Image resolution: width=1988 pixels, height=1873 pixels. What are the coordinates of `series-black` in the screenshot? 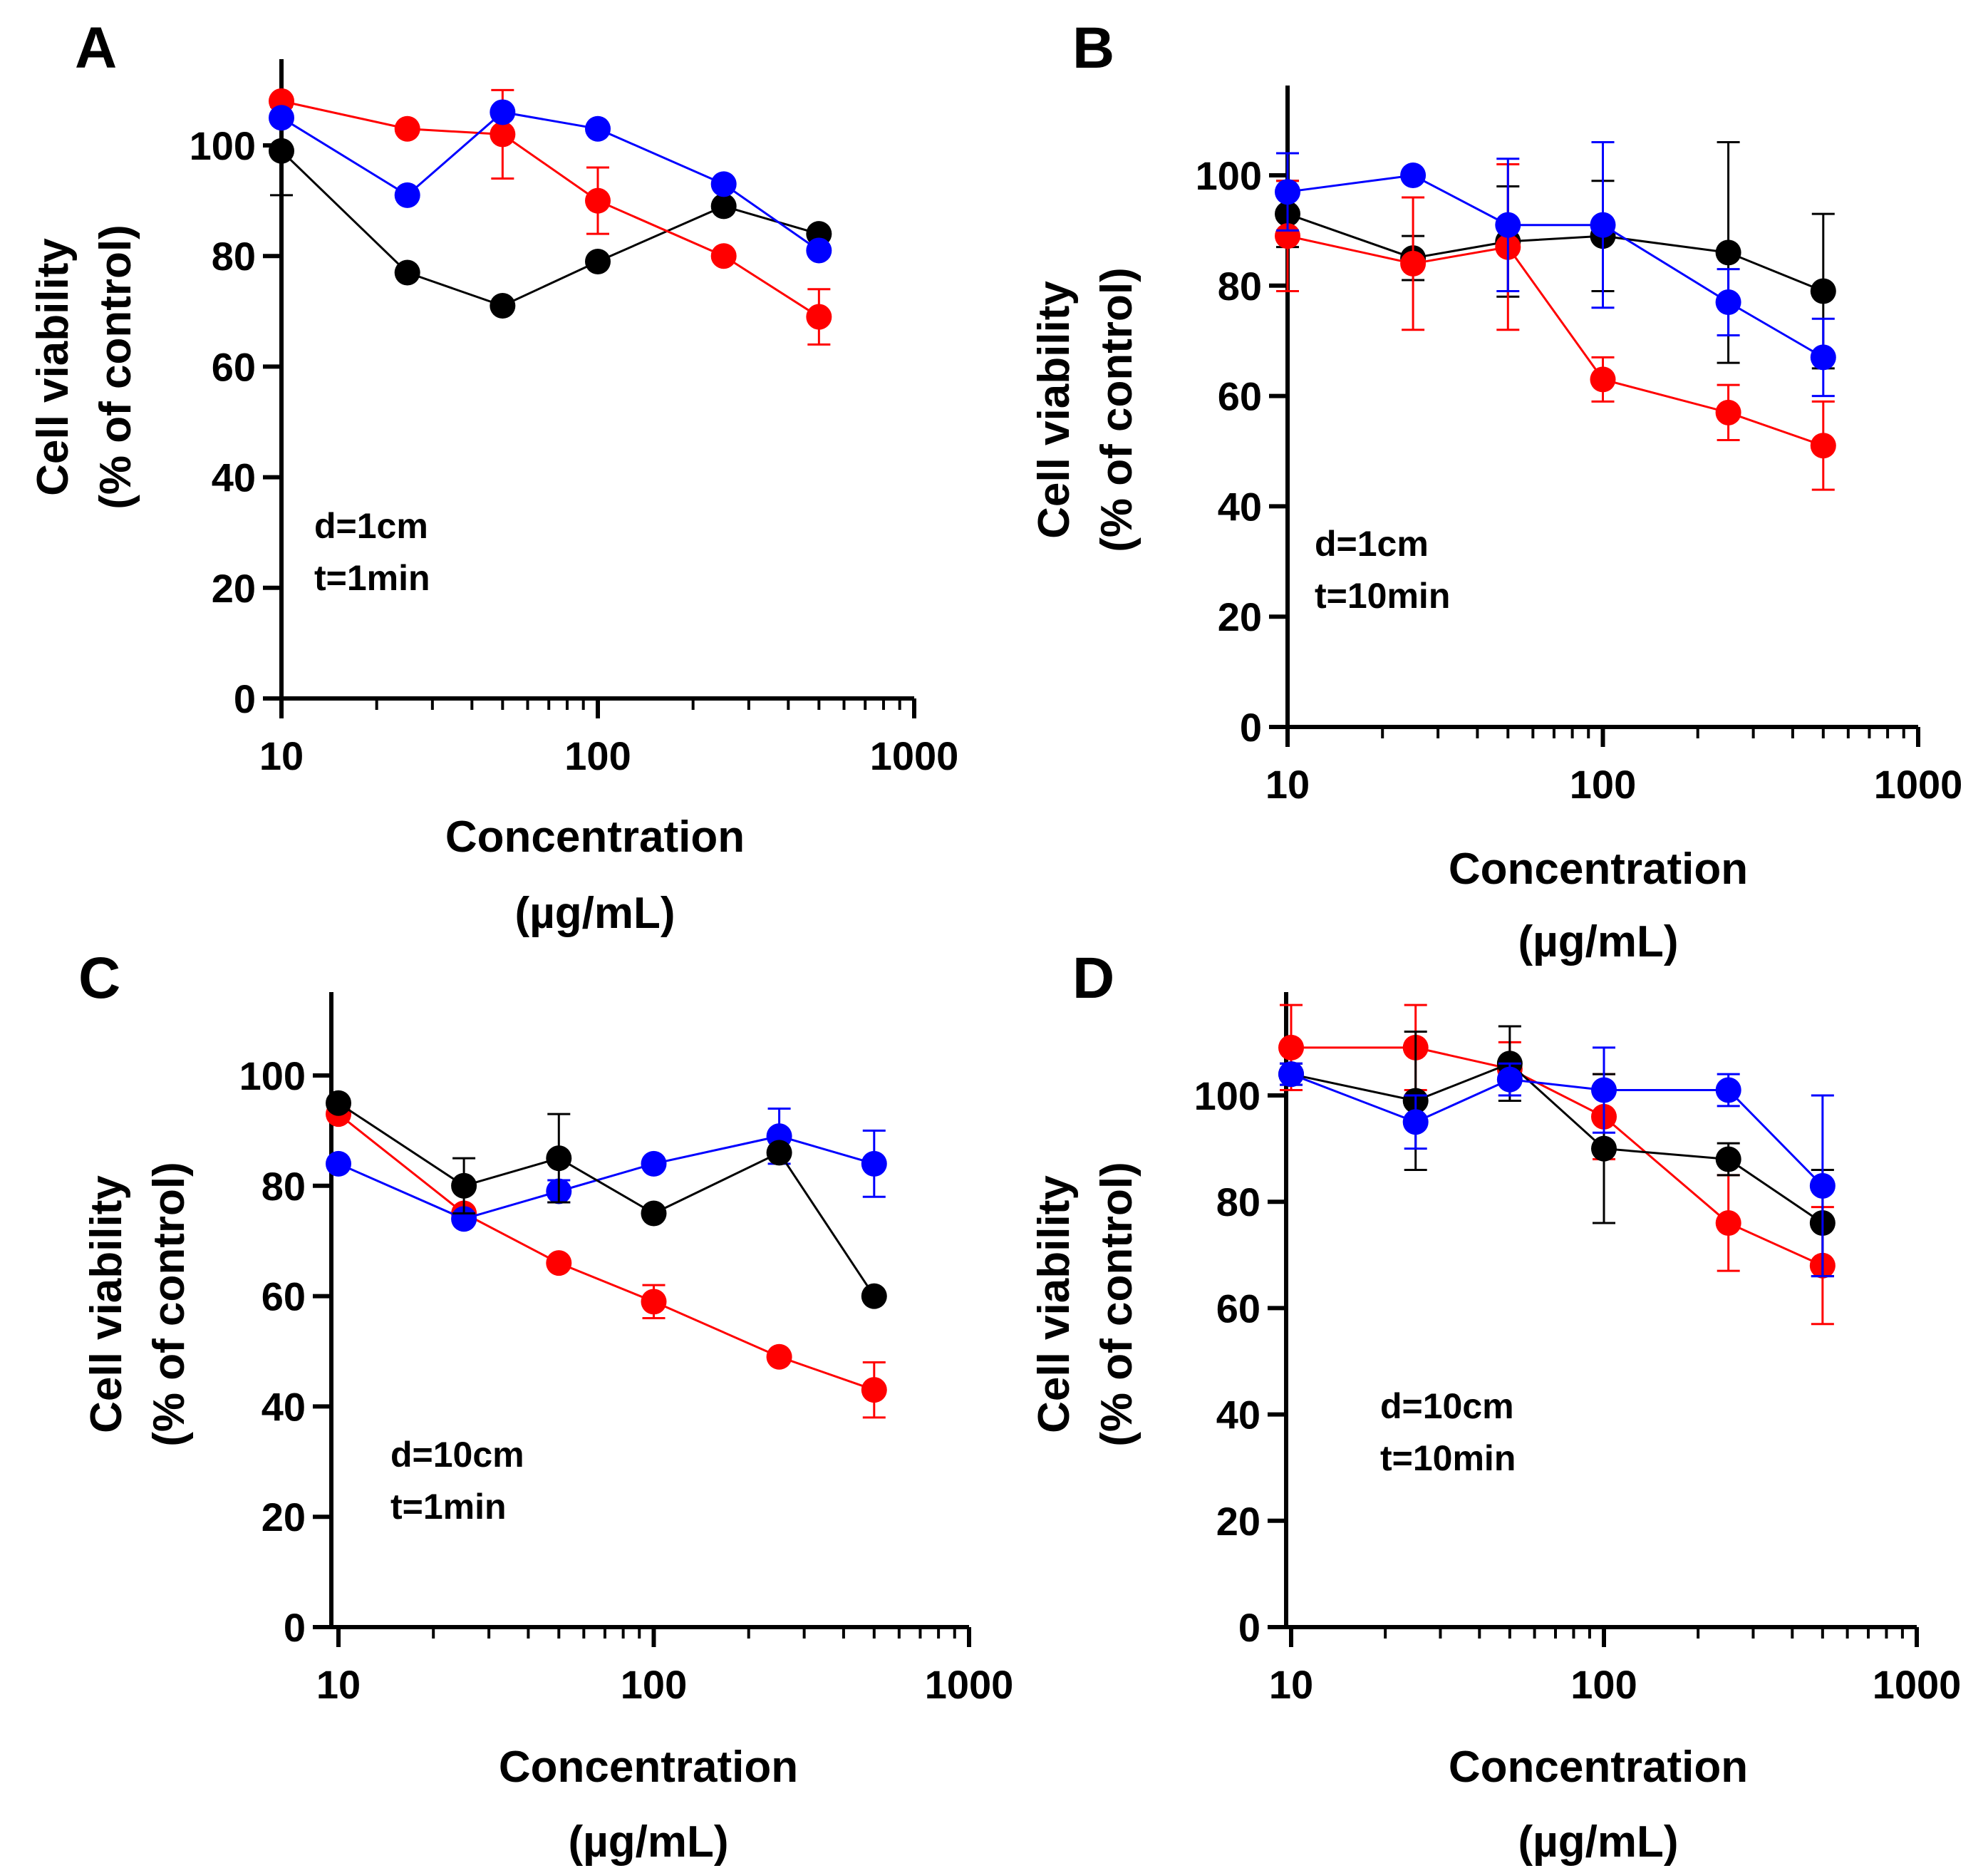 It's located at (1556, 255).